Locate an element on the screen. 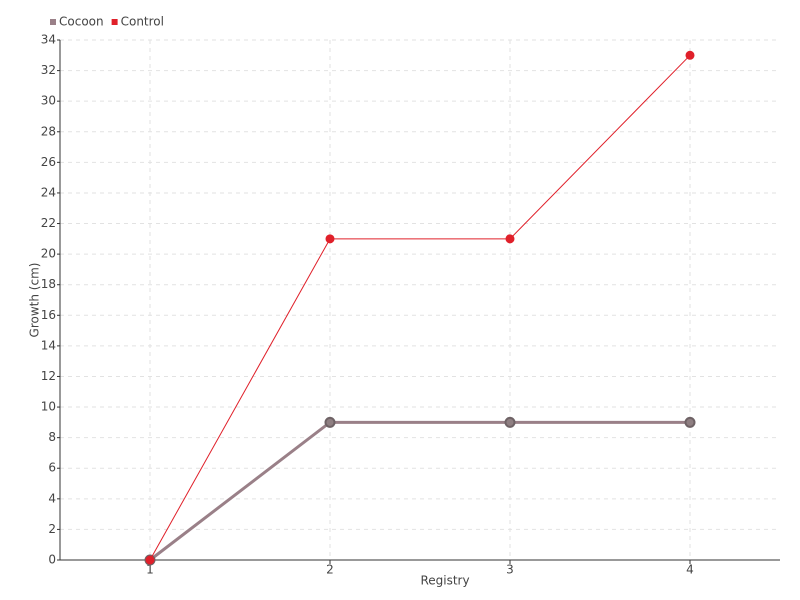 This screenshot has width=800, height=600. x-tick-label: 1 is located at coordinates (150, 570).